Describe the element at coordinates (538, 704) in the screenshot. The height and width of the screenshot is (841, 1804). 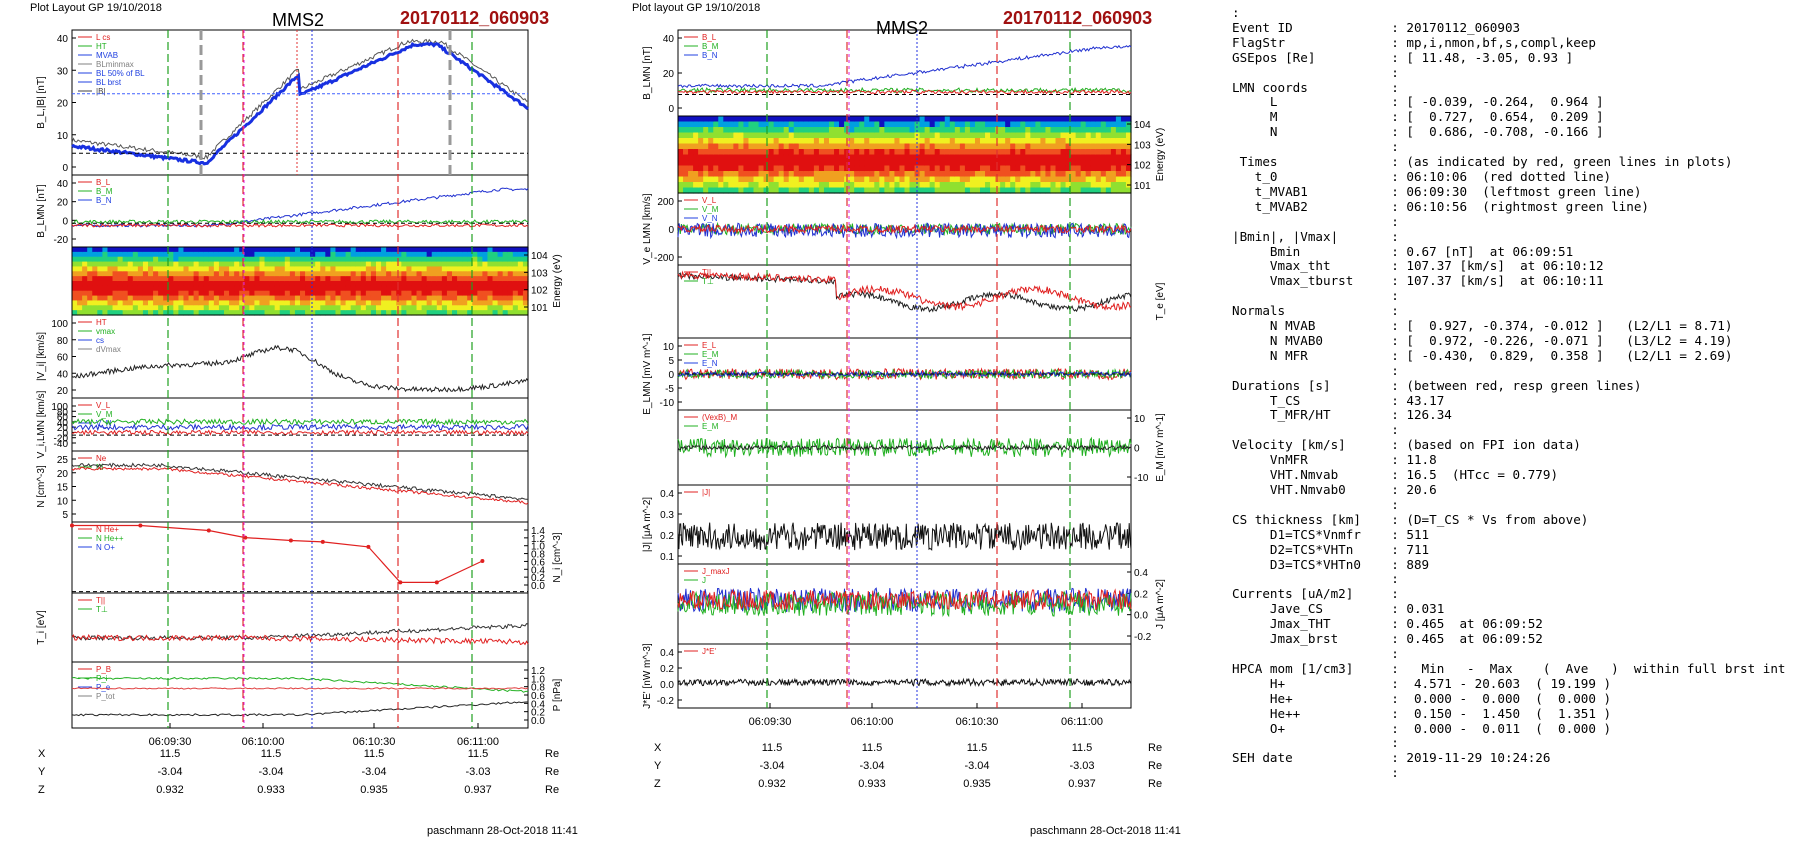
I see `left-ytick-label: 0.4` at that location.